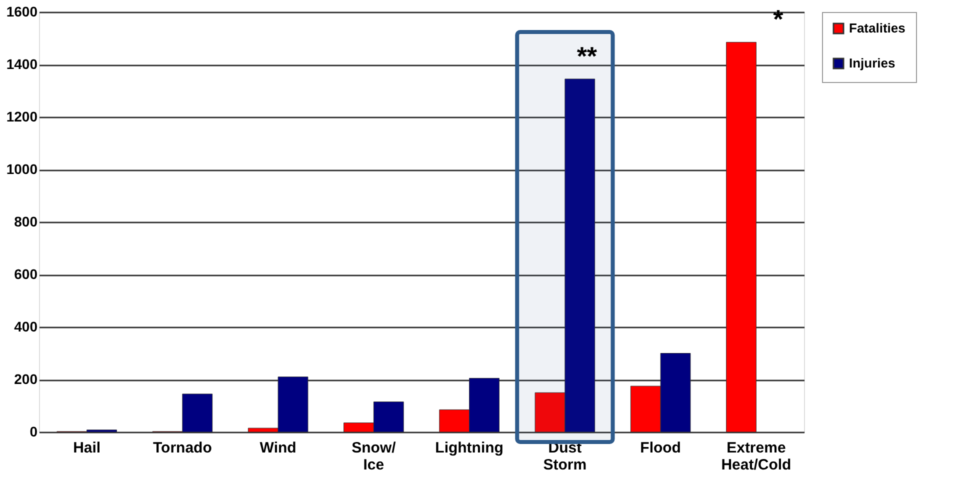 Image resolution: width=964 pixels, height=502 pixels. I want to click on x-tick-label: Snow/ Ice, so click(374, 457).